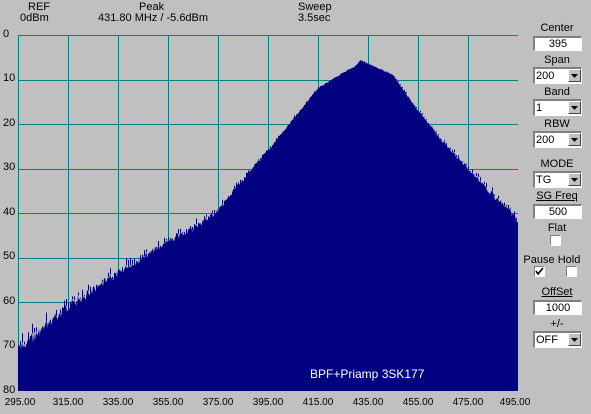  I want to click on y-tick-label: 40, so click(9, 212).